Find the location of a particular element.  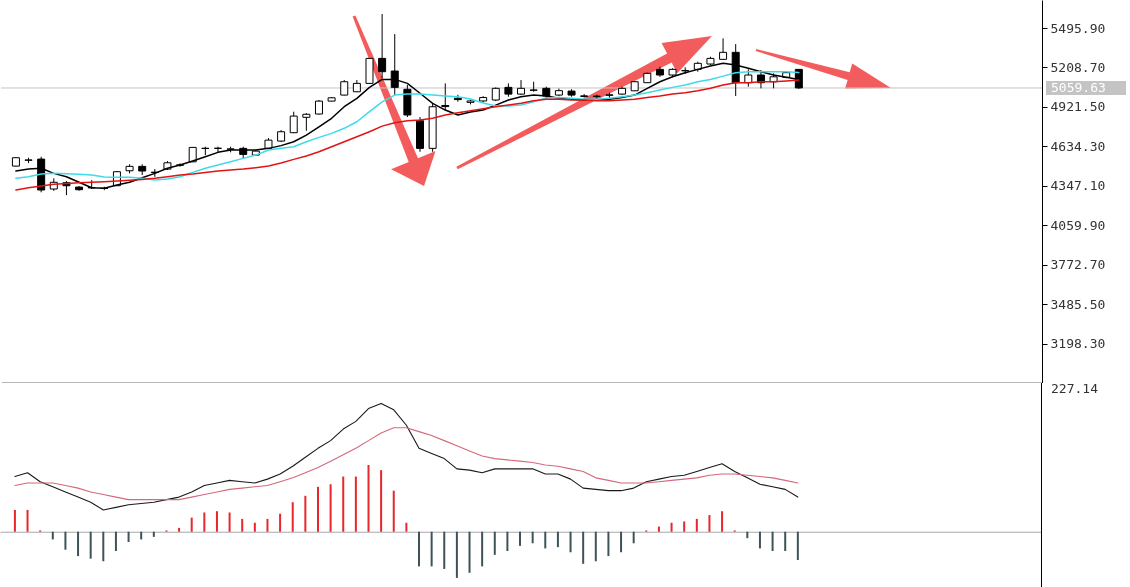

y-tick-label: 4059.90 is located at coordinates (1078, 225).